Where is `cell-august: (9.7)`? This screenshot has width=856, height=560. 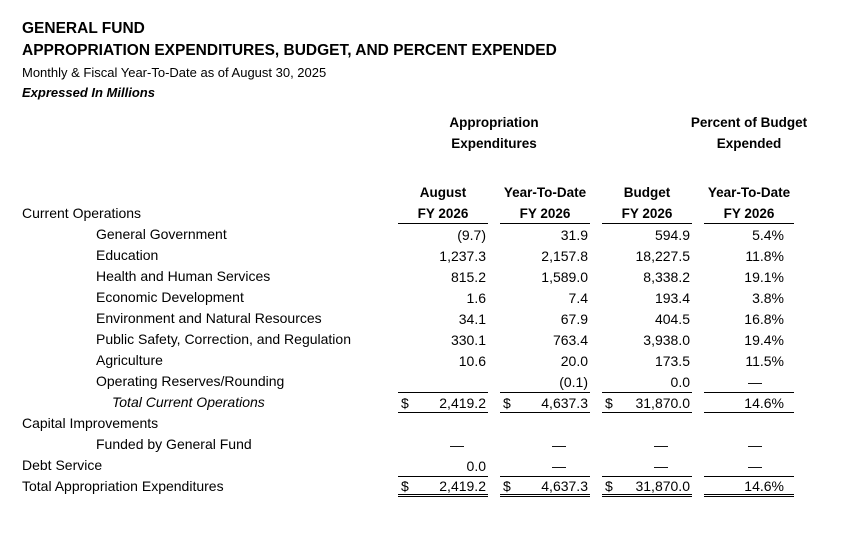
cell-august: (9.7) is located at coordinates (443, 234).